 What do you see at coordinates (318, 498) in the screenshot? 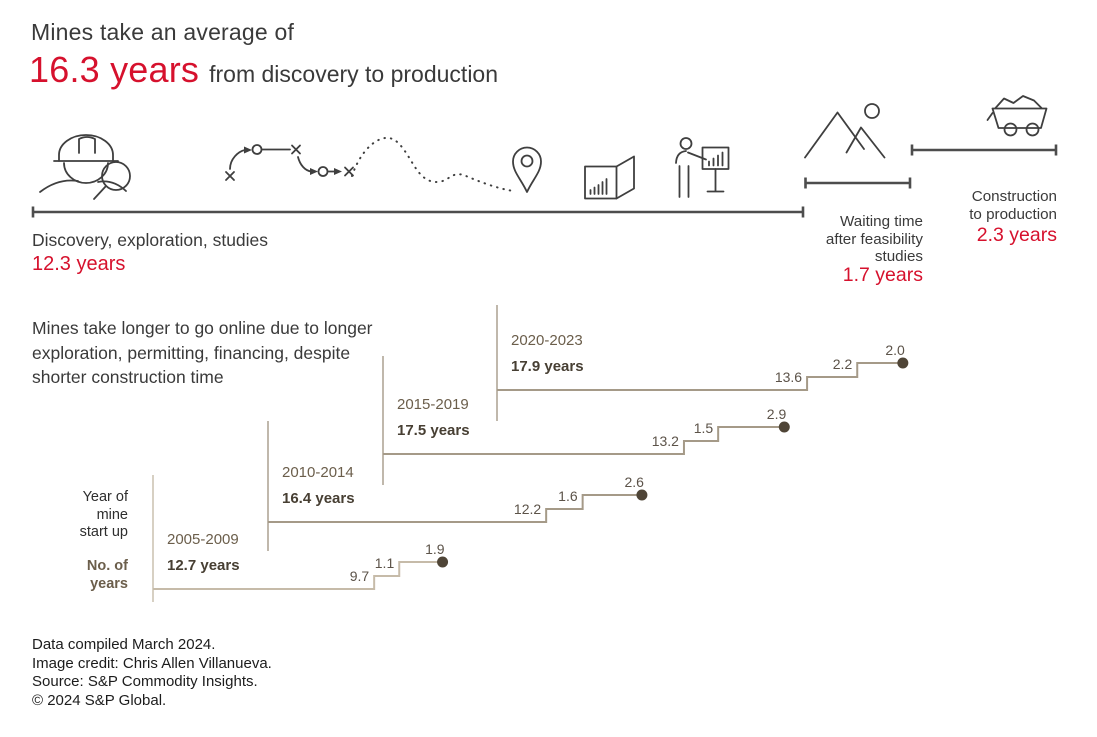
I see `total-label: 16.4 years` at bounding box center [318, 498].